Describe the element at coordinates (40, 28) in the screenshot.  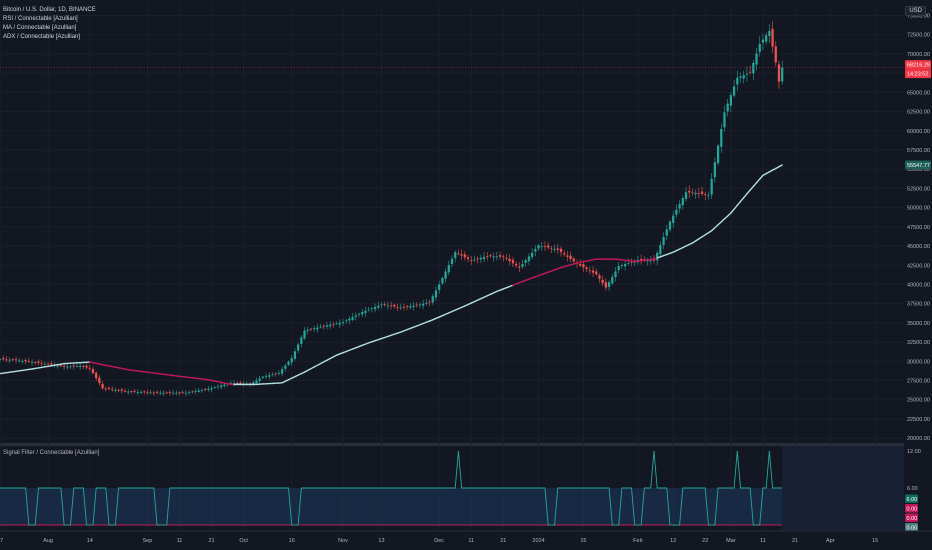
I see `indicator-ma: MA / Connectable [Azullian]` at that location.